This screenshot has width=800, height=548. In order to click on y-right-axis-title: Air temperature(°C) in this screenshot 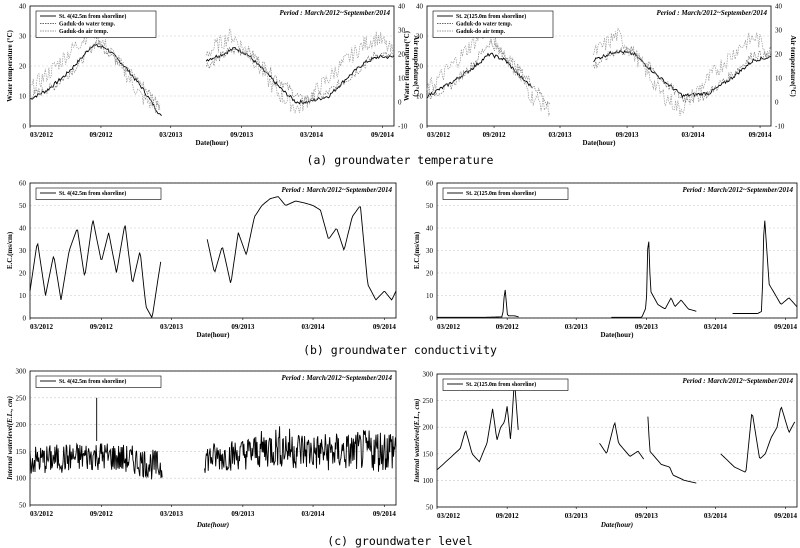, I will do `click(793, 66)`.